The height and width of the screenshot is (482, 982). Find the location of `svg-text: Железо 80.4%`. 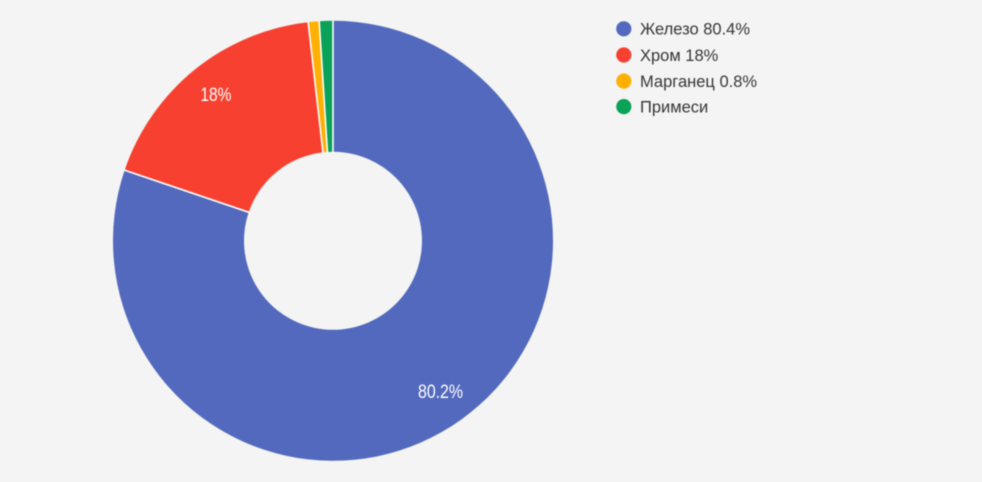

svg-text: Железо 80.4% is located at coordinates (695, 30).